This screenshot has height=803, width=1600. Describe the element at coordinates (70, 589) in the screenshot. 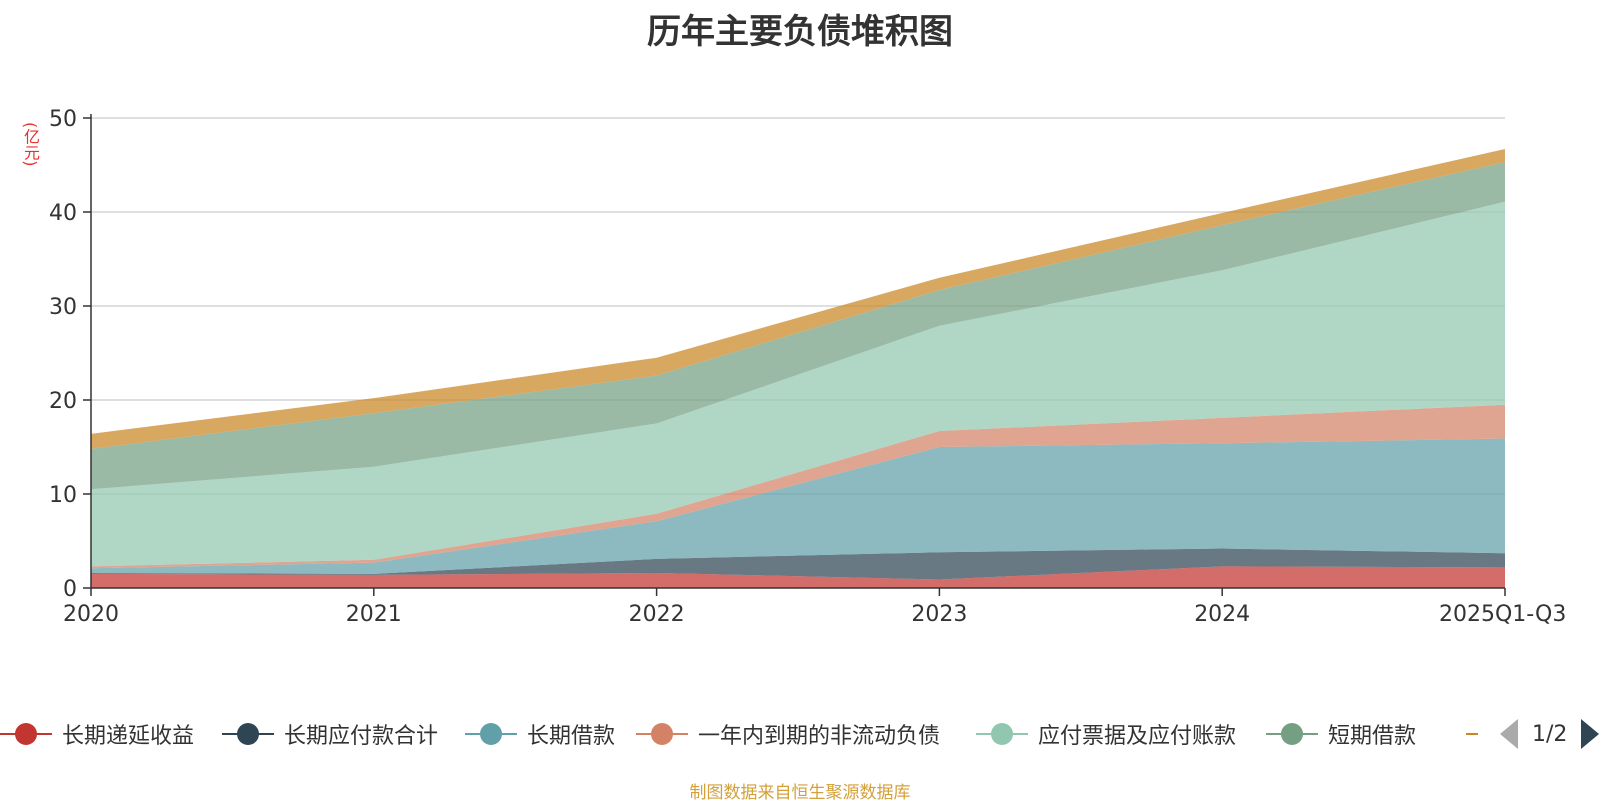

I see `y-tick-label: 0` at that location.